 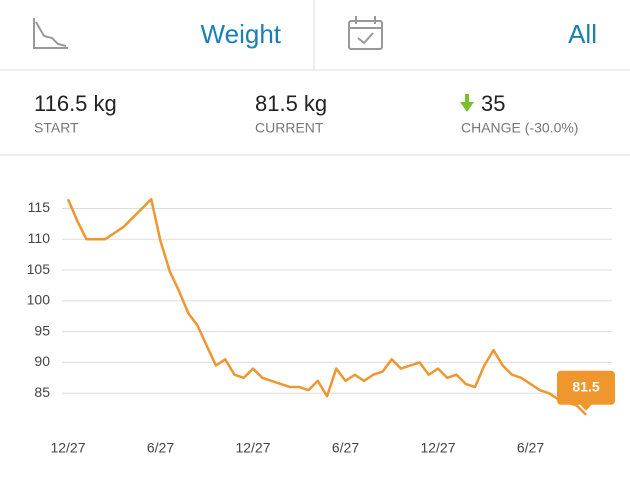 What do you see at coordinates (56, 128) in the screenshot?
I see `stat-label: START` at bounding box center [56, 128].